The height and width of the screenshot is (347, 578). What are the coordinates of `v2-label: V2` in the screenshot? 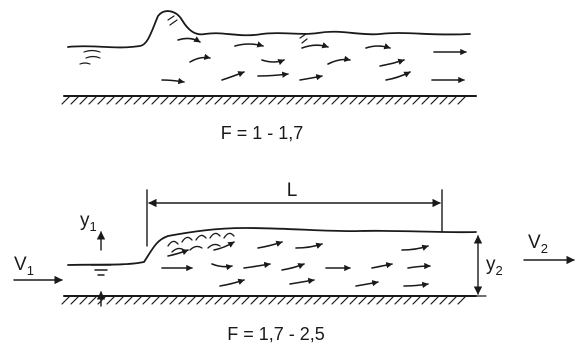 It's located at (538, 244).